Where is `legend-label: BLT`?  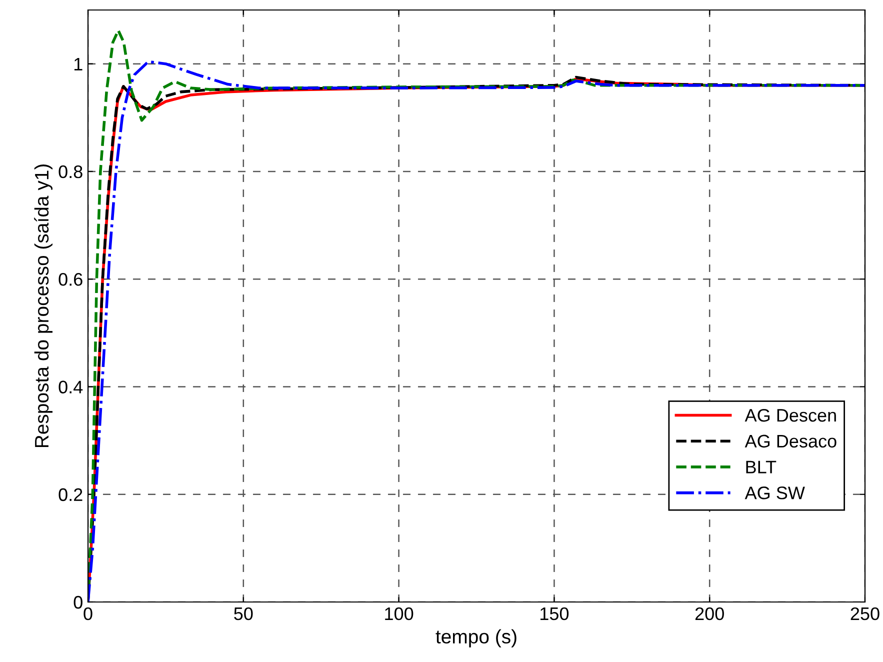 legend-label: BLT is located at coordinates (761, 467).